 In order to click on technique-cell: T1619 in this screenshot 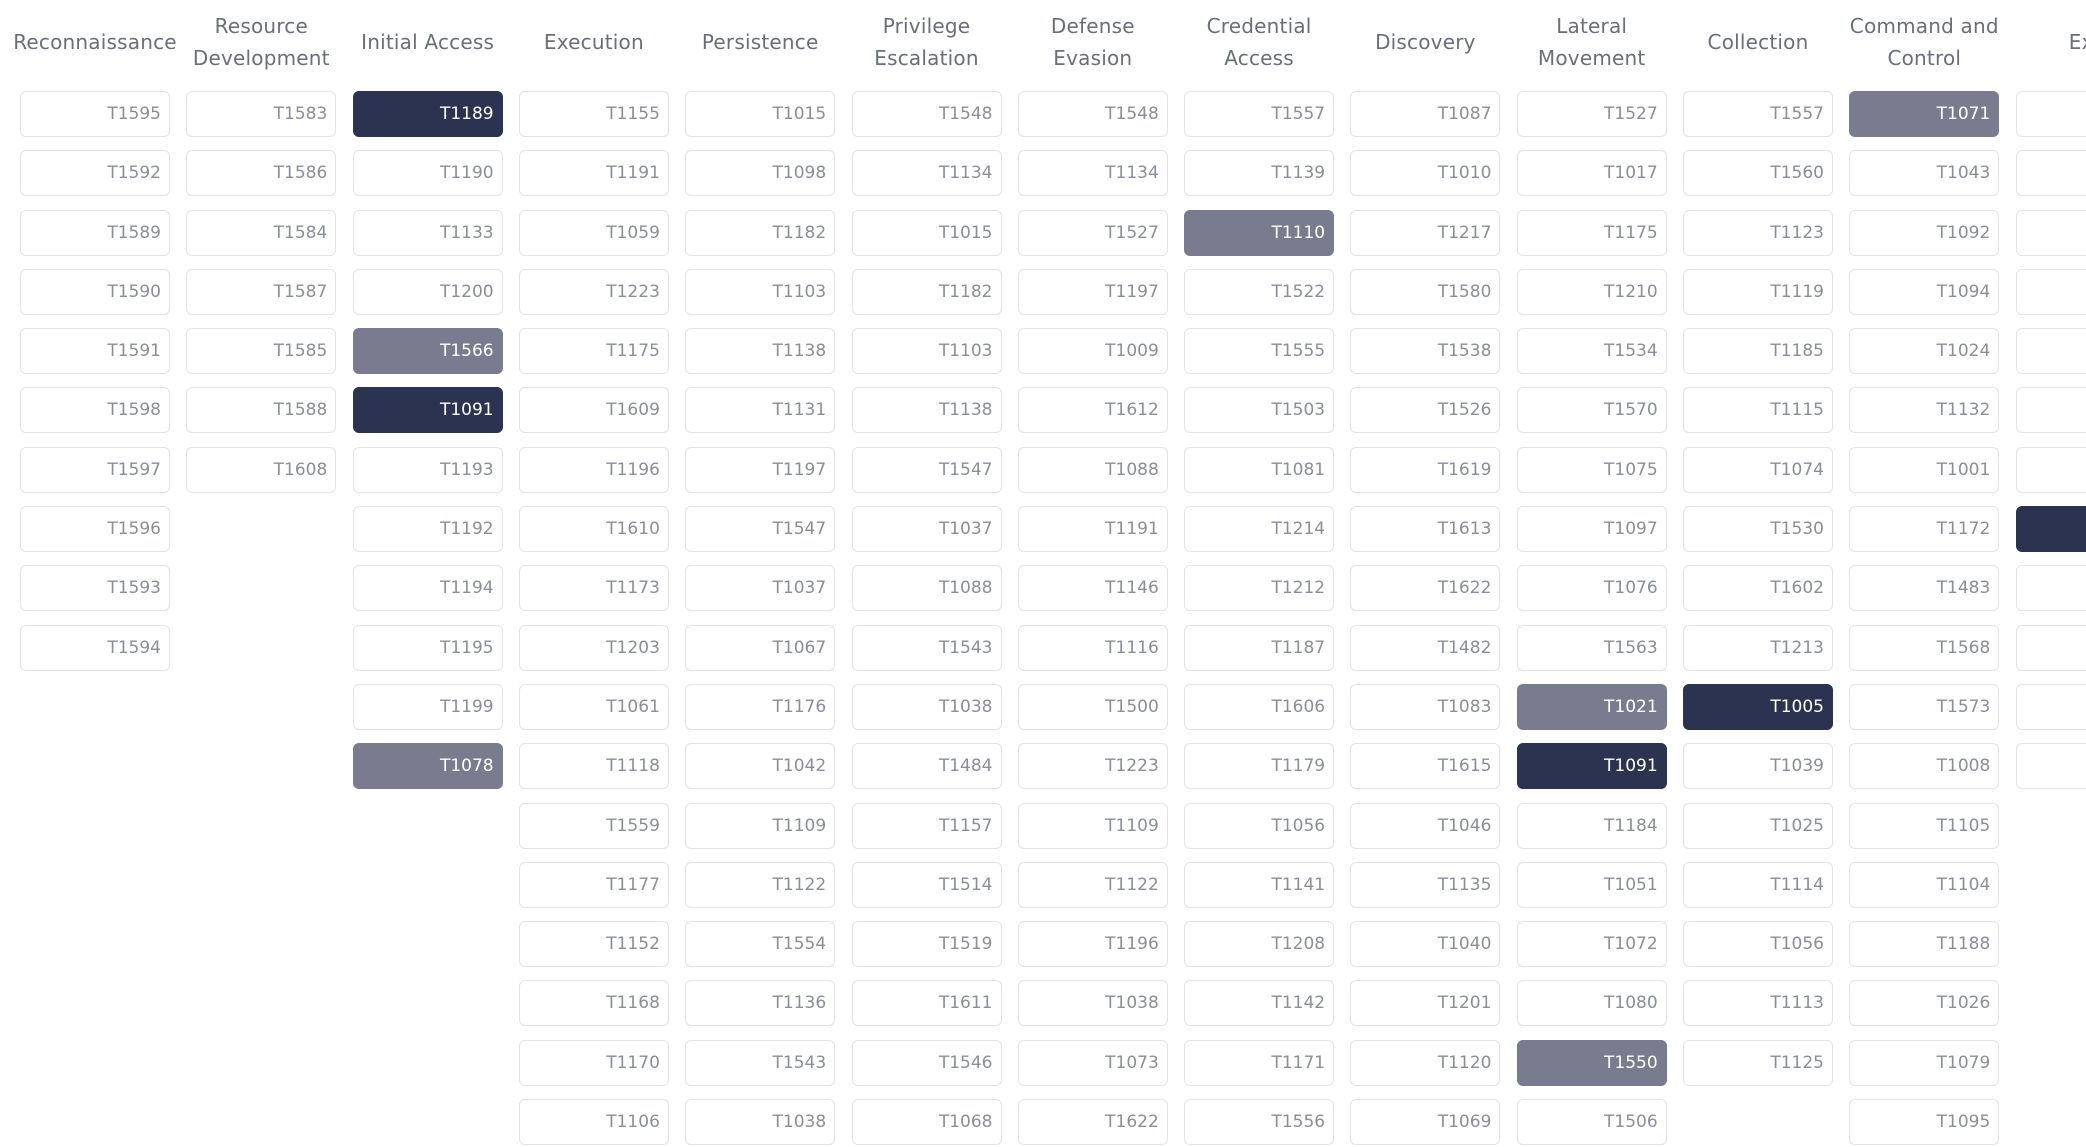, I will do `click(1425, 469)`.